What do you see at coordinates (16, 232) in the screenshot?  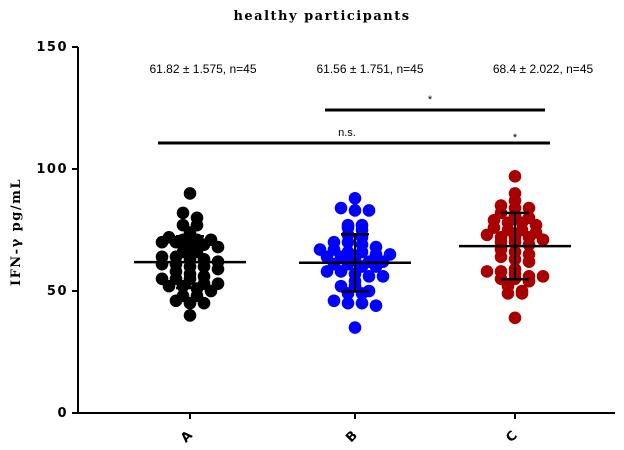 I see `y-axis-label: IFN-γ pg/mL` at bounding box center [16, 232].